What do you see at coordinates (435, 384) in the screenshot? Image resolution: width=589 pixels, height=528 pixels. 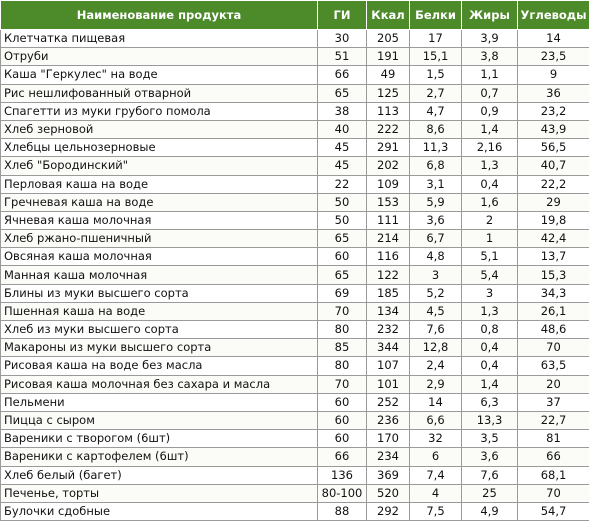 I see `cell-protein: 2,9` at bounding box center [435, 384].